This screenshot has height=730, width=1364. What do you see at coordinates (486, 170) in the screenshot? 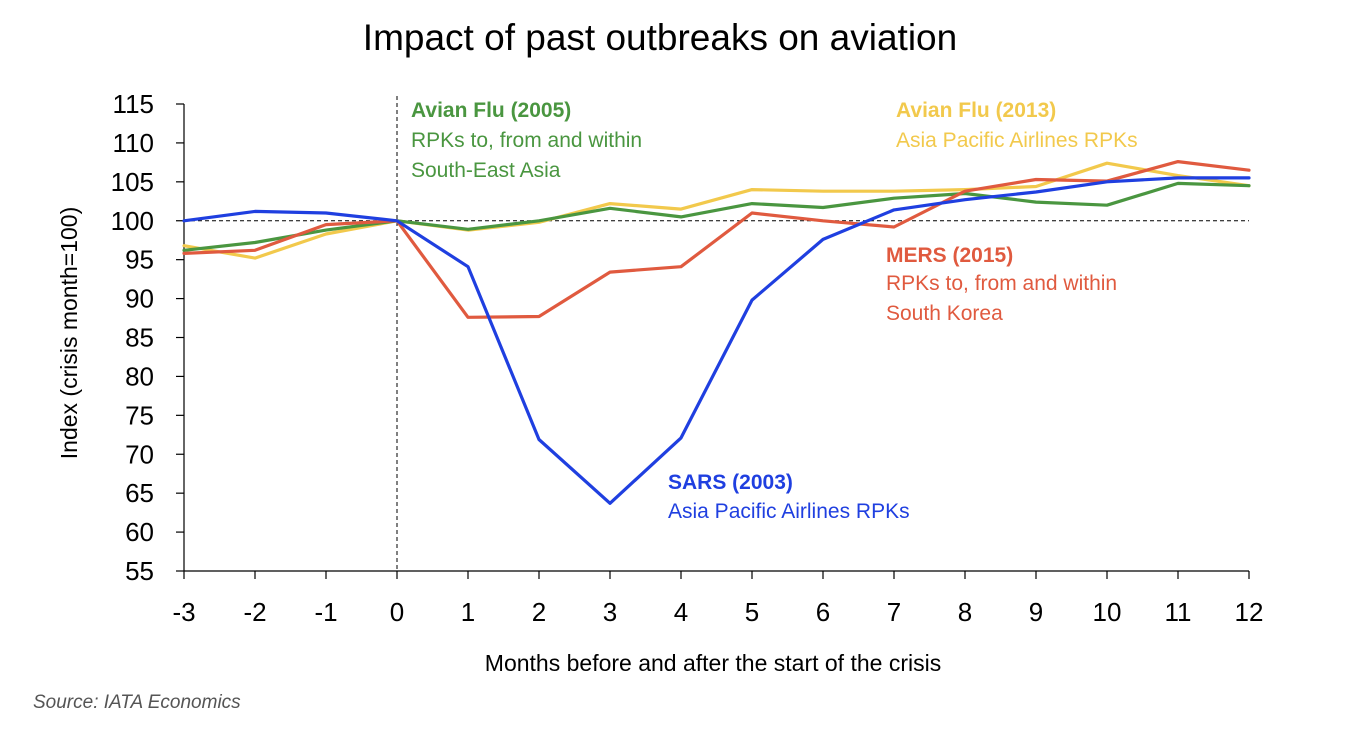
I see `annotation-avian-flu-2005-line-2: South-East Asia` at bounding box center [486, 170].